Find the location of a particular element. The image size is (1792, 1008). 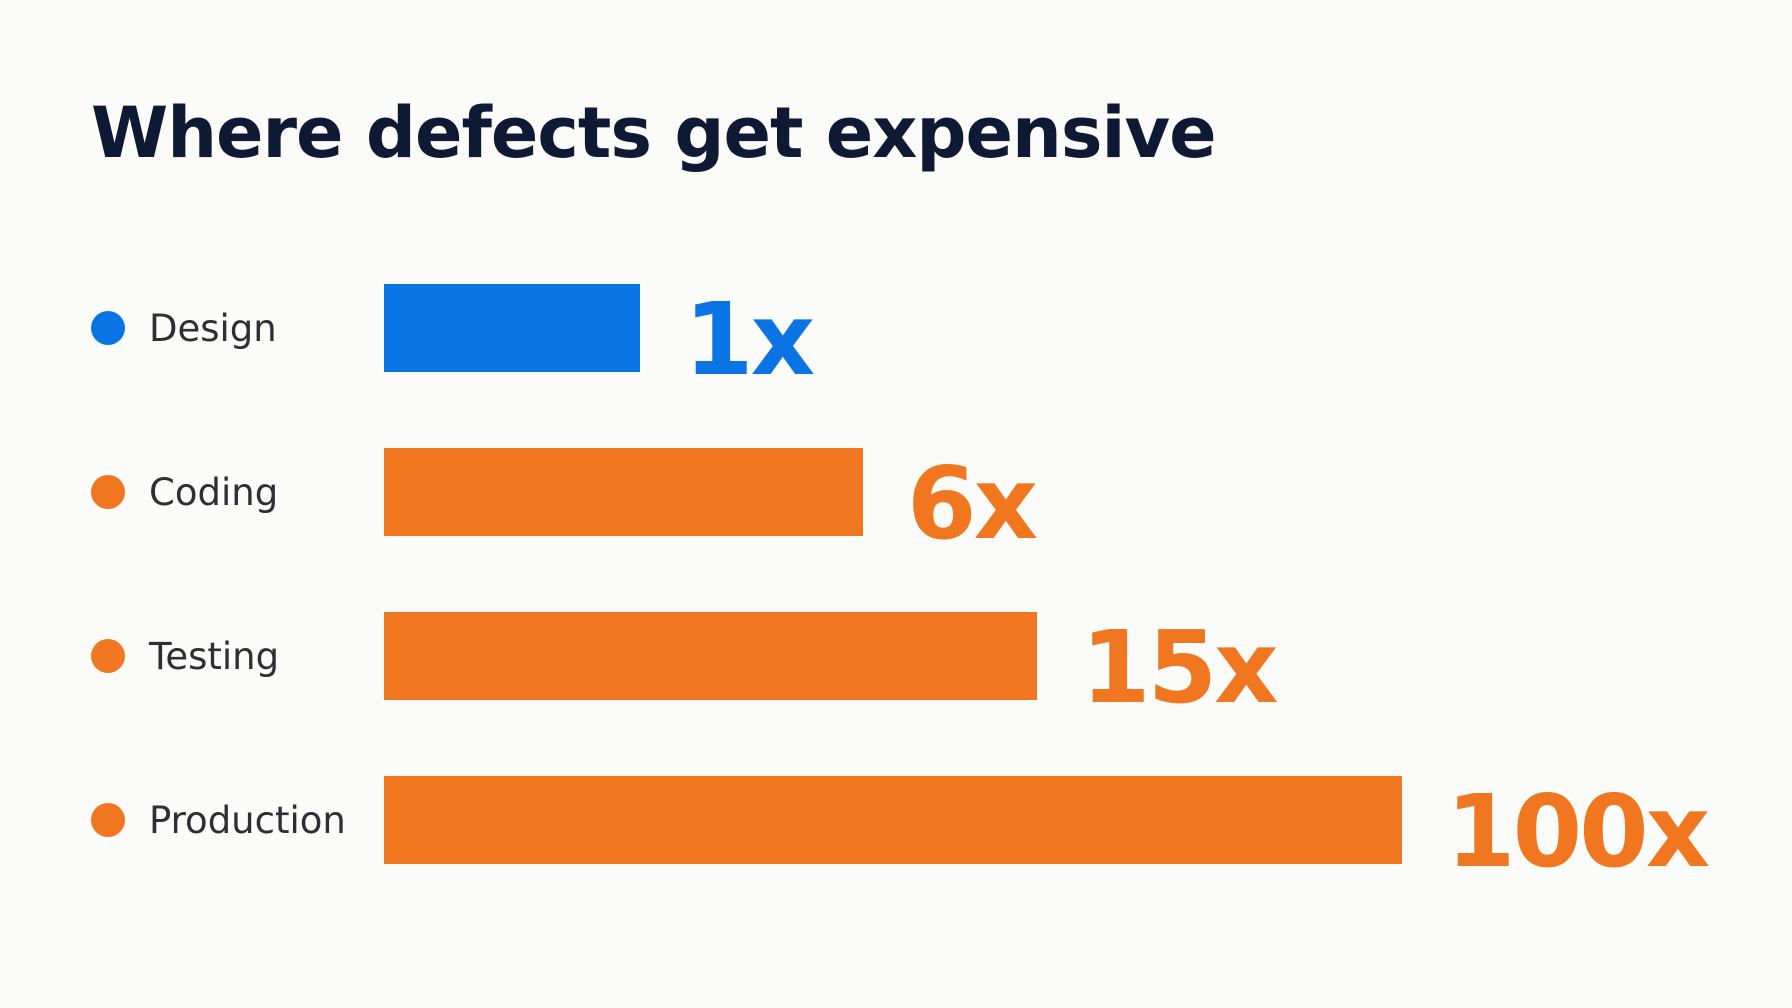

bar-production is located at coordinates (893, 820).